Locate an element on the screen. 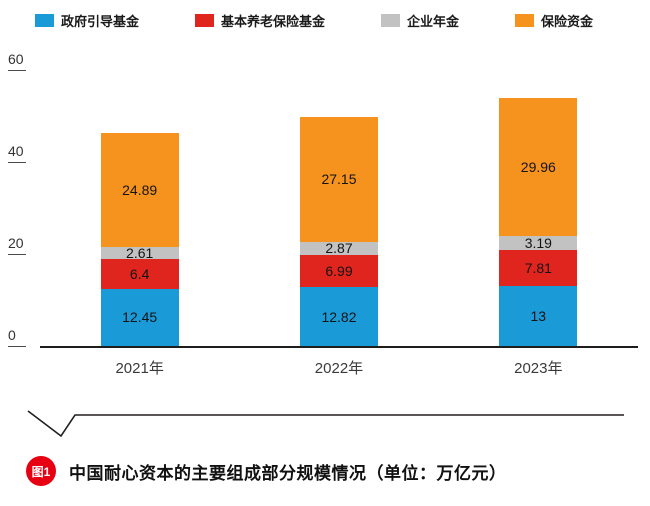  bar-stack: 24.89 2.61 6.4 12.45 is located at coordinates (139, 239).